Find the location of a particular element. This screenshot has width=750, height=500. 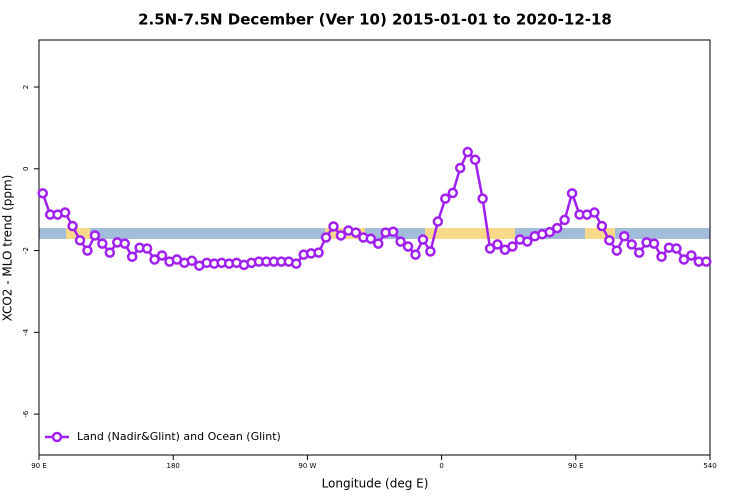

x-axis-label: Longitude (deg E) is located at coordinates (375, 484).